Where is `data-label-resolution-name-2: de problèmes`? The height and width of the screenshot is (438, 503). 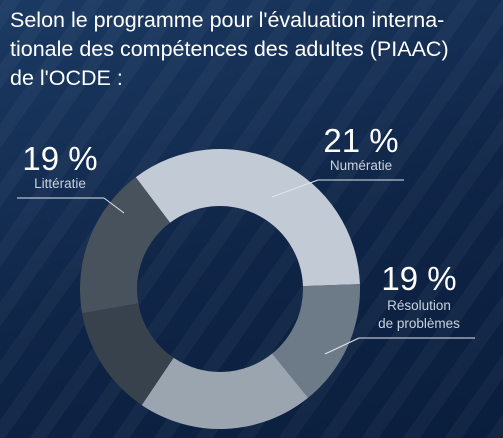
data-label-resolution-name-2: de problèmes is located at coordinates (419, 323).